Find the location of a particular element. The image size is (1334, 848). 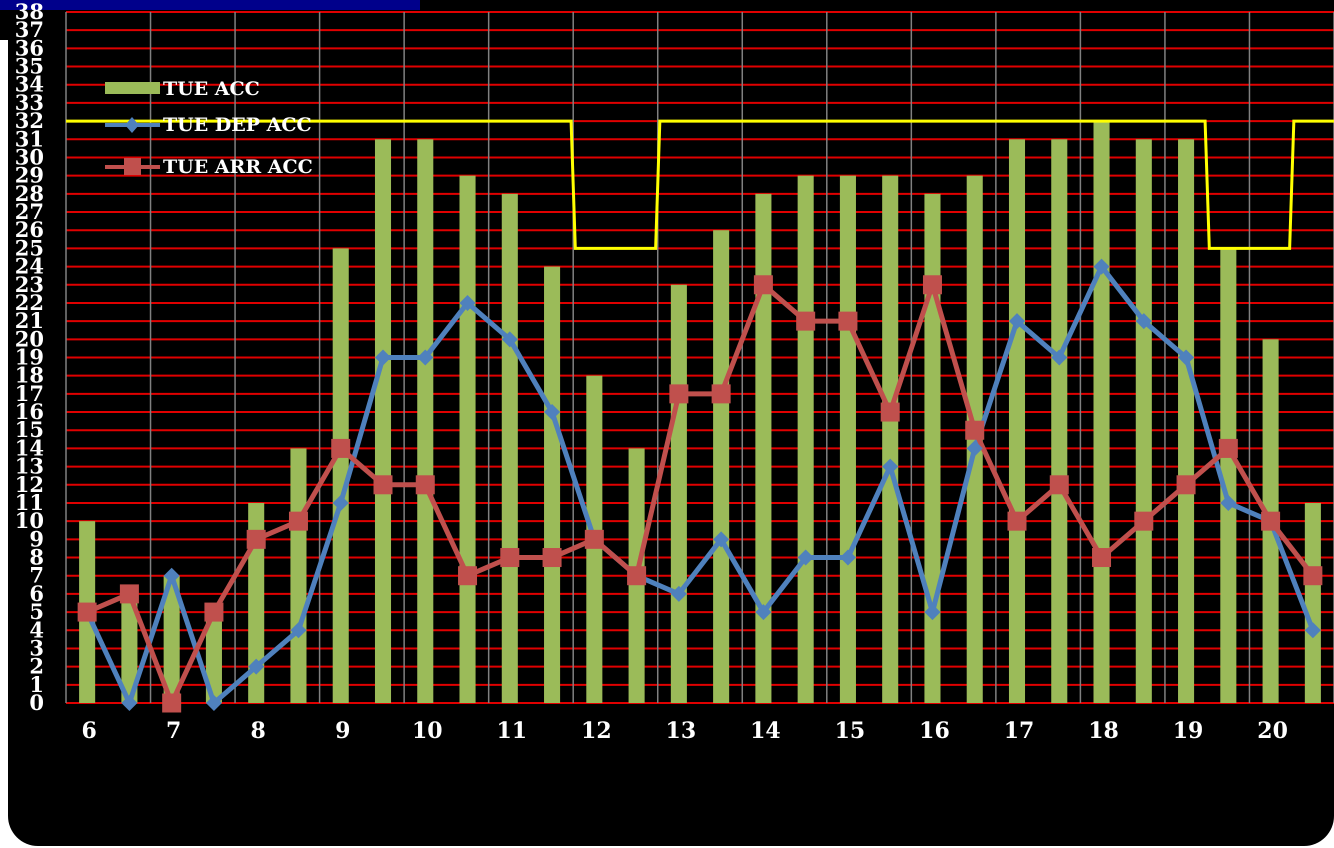

y-tick-label: 14 is located at coordinates (29, 447).